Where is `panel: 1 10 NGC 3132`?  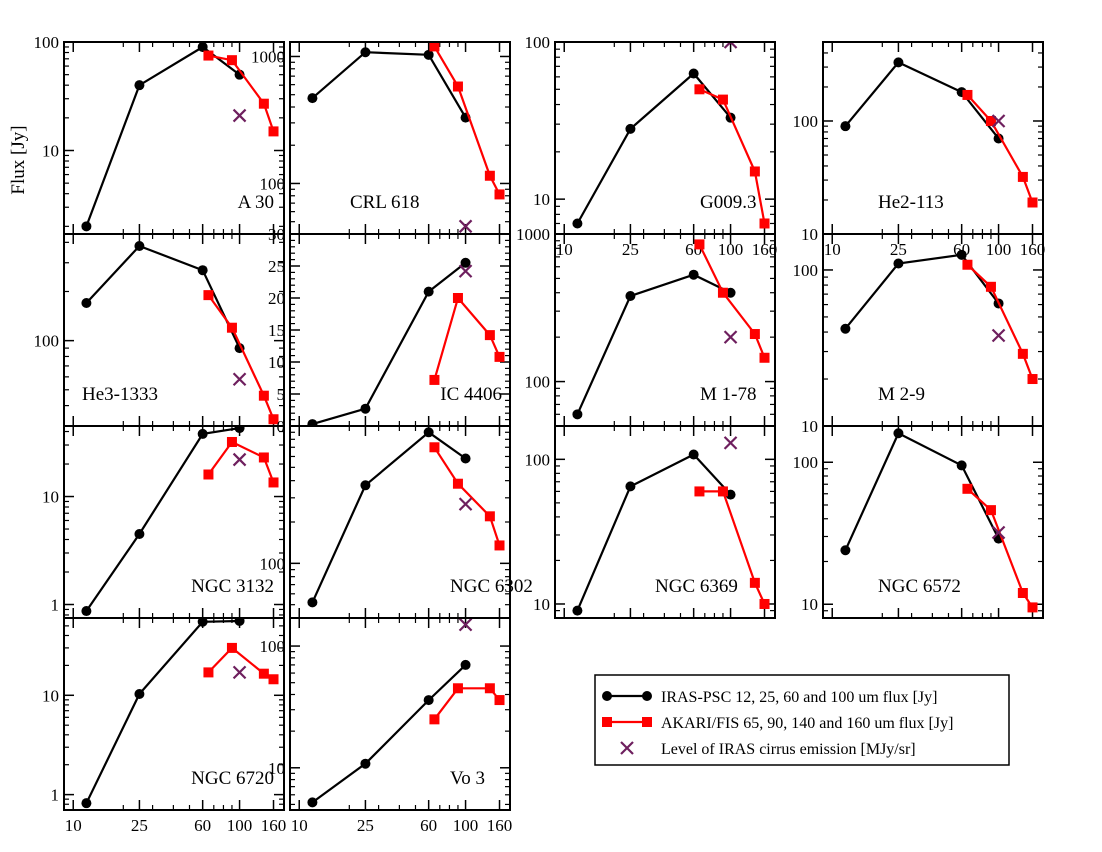 panel: 1 10 NGC 3132 is located at coordinates (163, 522).